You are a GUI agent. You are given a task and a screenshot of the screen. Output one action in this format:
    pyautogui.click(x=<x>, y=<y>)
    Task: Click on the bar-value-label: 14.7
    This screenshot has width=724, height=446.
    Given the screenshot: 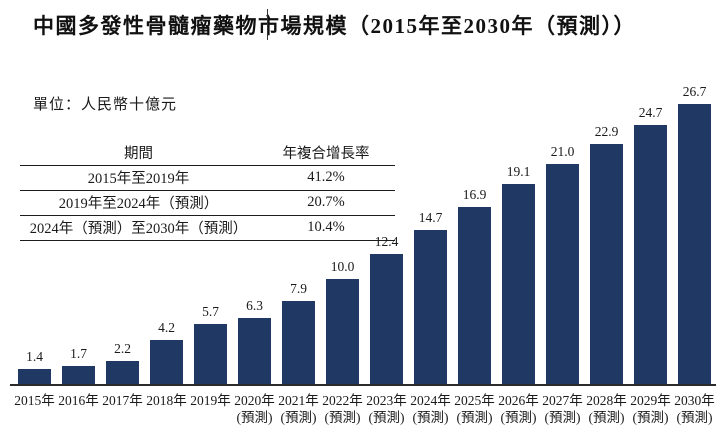 What is the action you would take?
    pyautogui.click(x=430, y=217)
    